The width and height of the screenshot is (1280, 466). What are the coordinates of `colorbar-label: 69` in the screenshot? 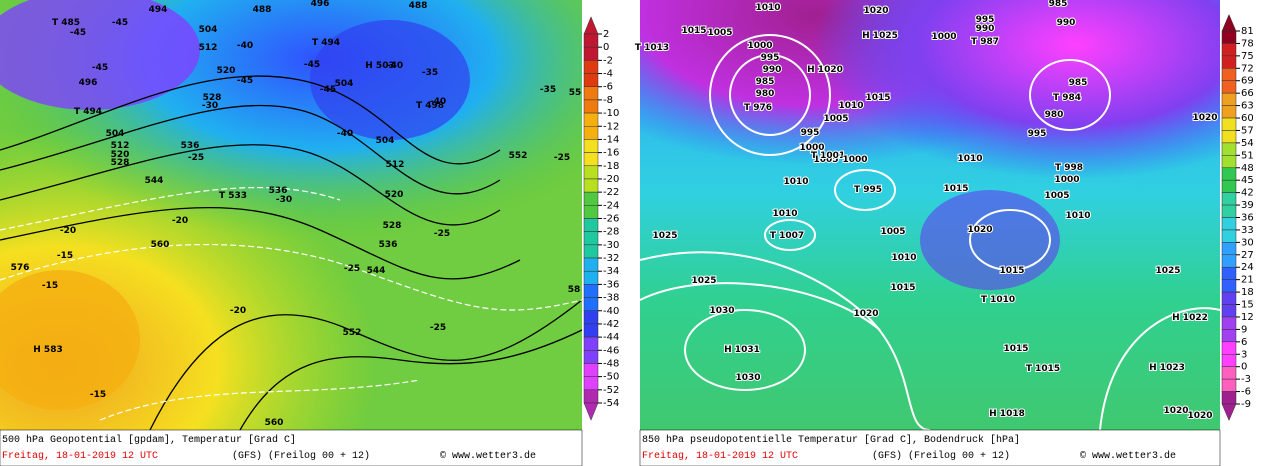 It's located at (1247, 81).